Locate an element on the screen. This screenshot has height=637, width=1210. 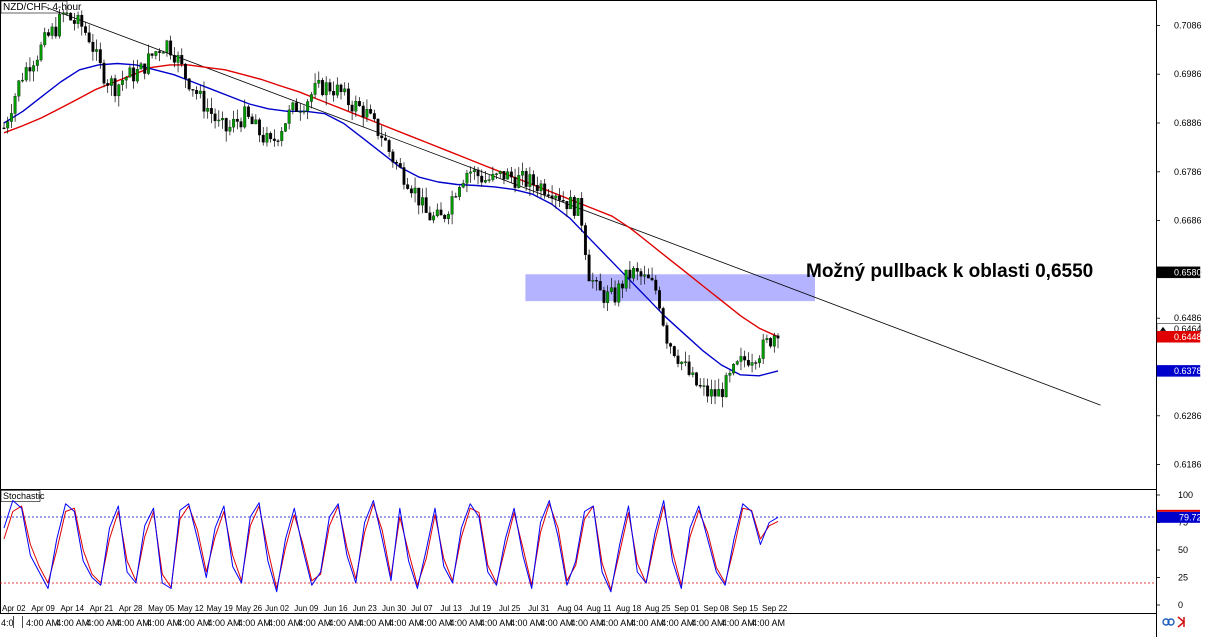
x-date-label: Jun 30 is located at coordinates (394, 608).